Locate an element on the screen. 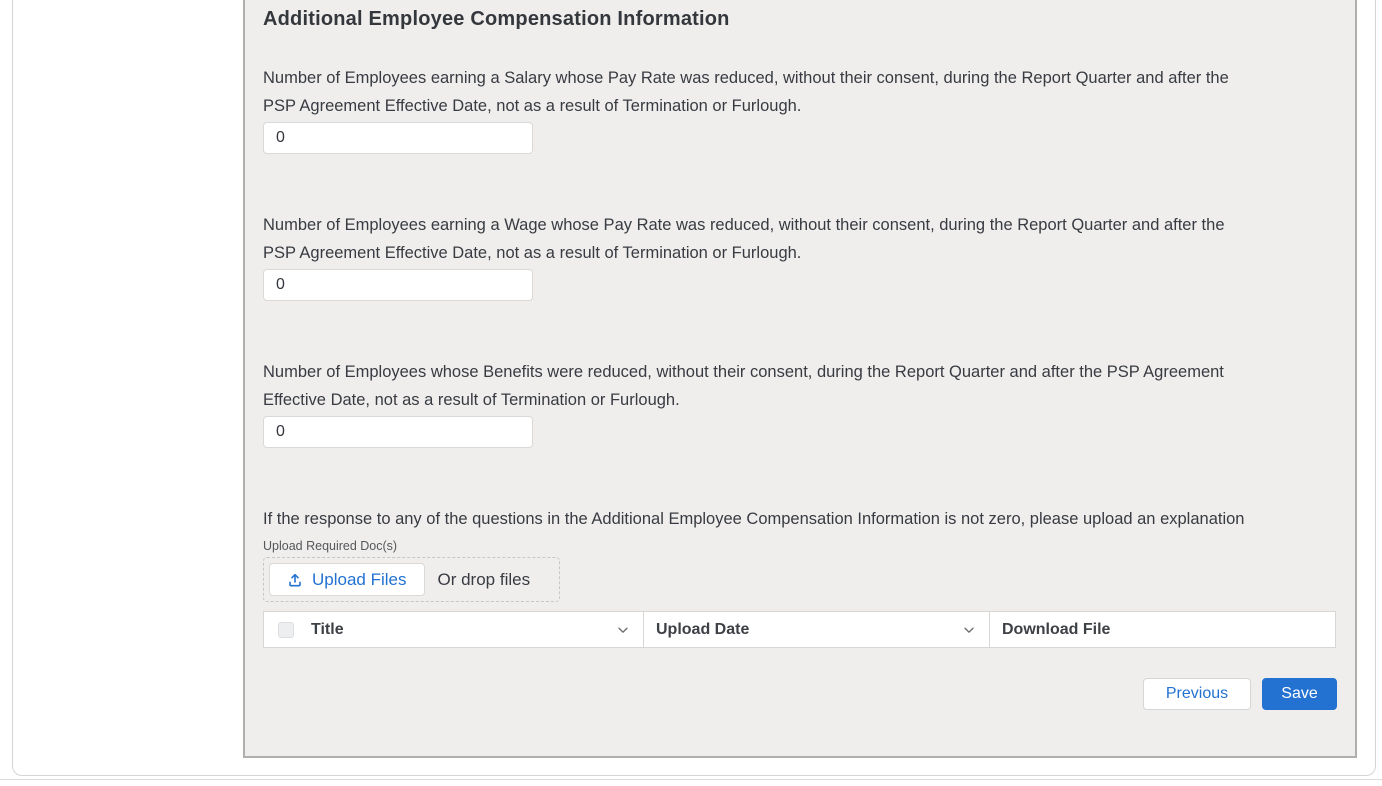 Image resolution: width=1382 pixels, height=786 pixels. column-header-download-file-label: Download File is located at coordinates (1056, 629).